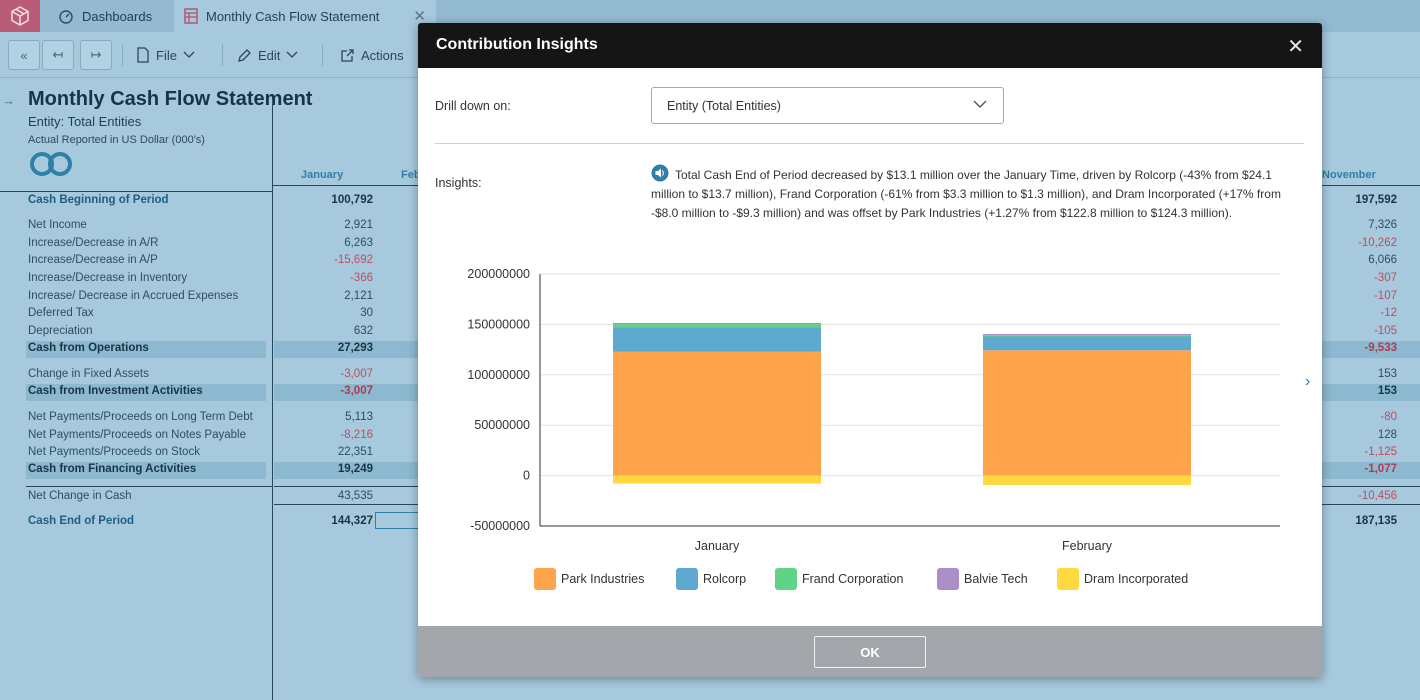 The width and height of the screenshot is (1420, 700). I want to click on expand-panel-arrow-icon: →, so click(8, 100).